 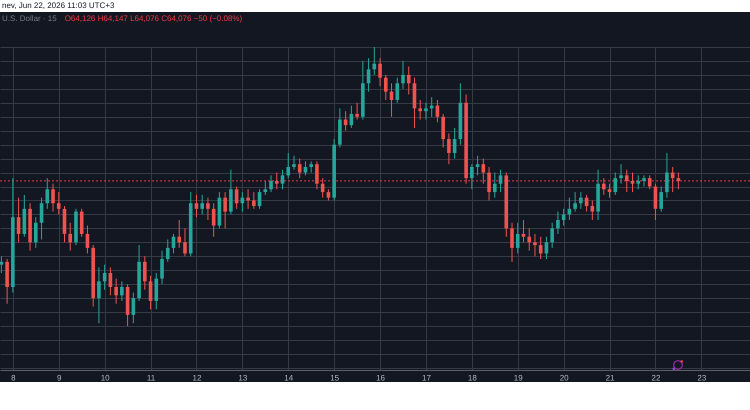 What do you see at coordinates (473, 378) in the screenshot?
I see `x-tick-label: 18` at bounding box center [473, 378].